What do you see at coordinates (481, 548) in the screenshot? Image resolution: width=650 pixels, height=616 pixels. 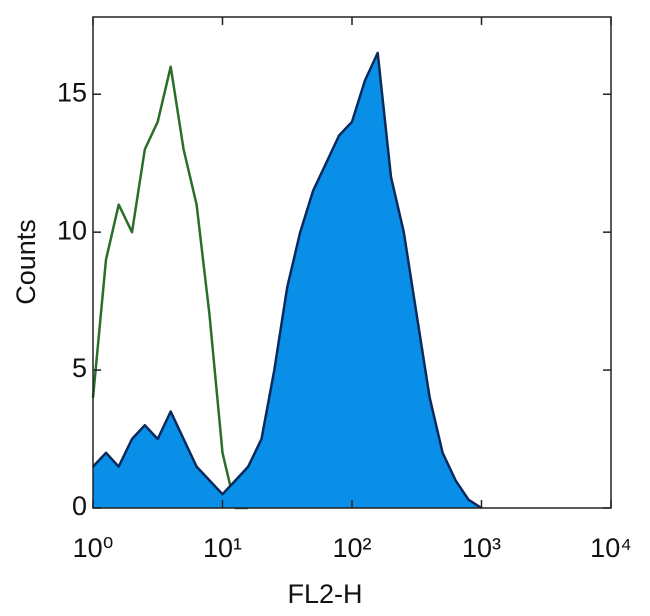 I see `x-tick-label: 10³` at bounding box center [481, 548].